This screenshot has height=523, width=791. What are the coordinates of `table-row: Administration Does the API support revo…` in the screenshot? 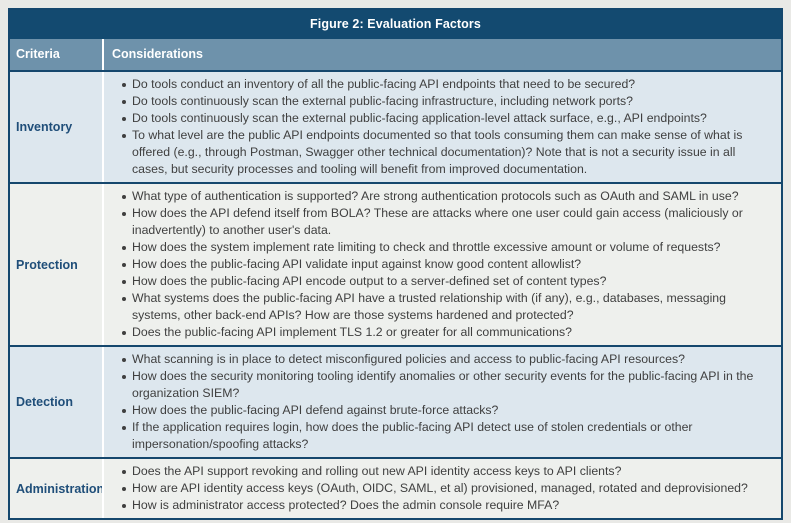 It's located at (395, 487).